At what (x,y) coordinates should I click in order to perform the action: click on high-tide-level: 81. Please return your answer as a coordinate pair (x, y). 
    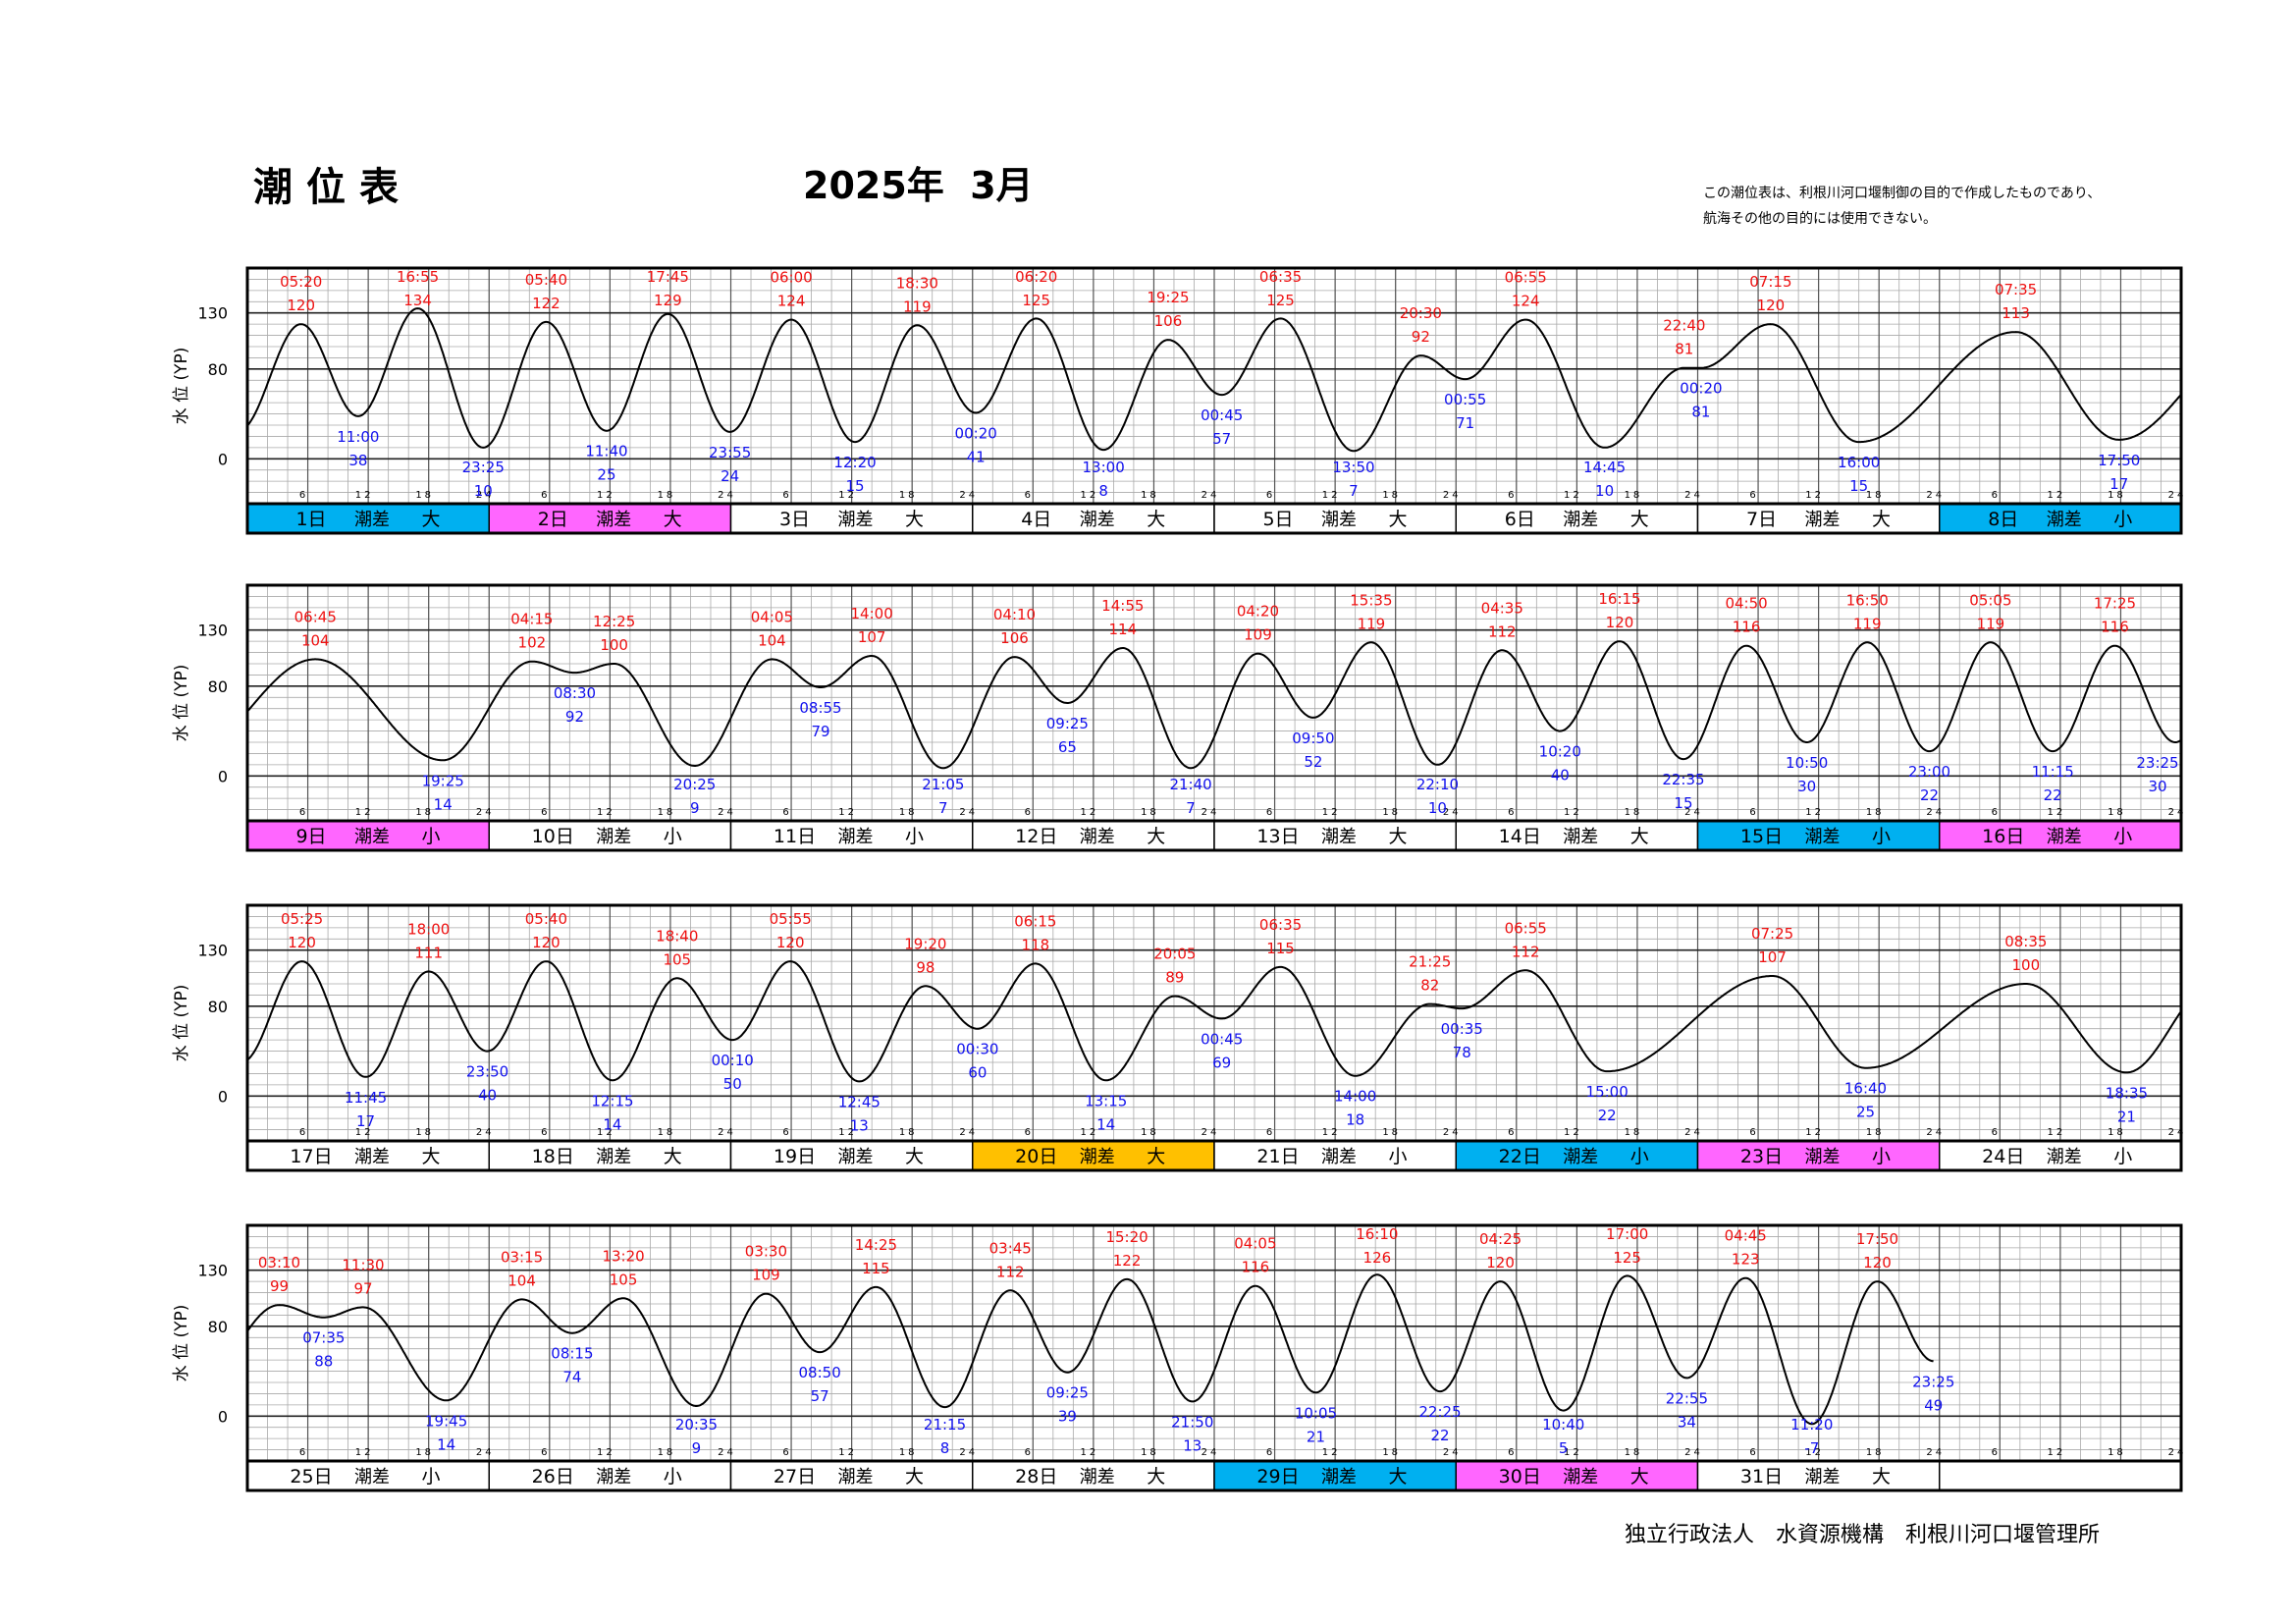
    Looking at the image, I should click on (1684, 349).